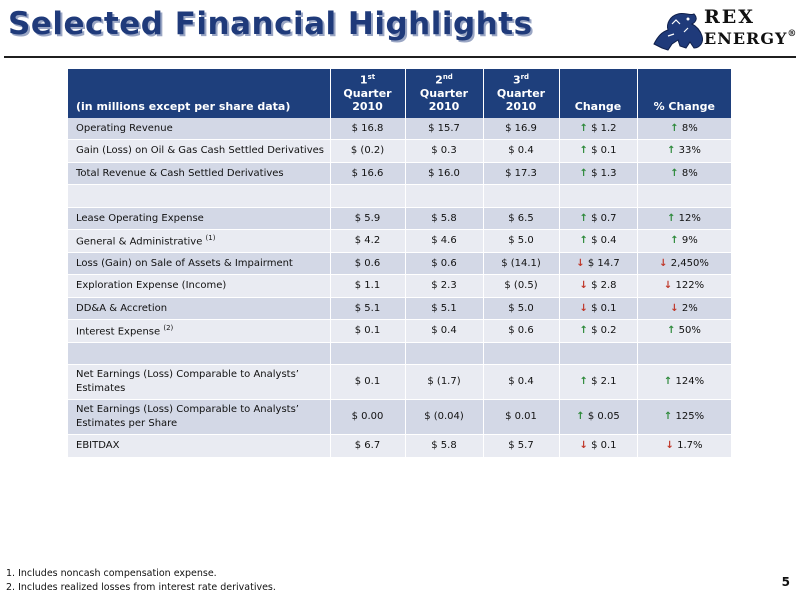  I want to click on q2-value: $ 2.3, so click(444, 286).